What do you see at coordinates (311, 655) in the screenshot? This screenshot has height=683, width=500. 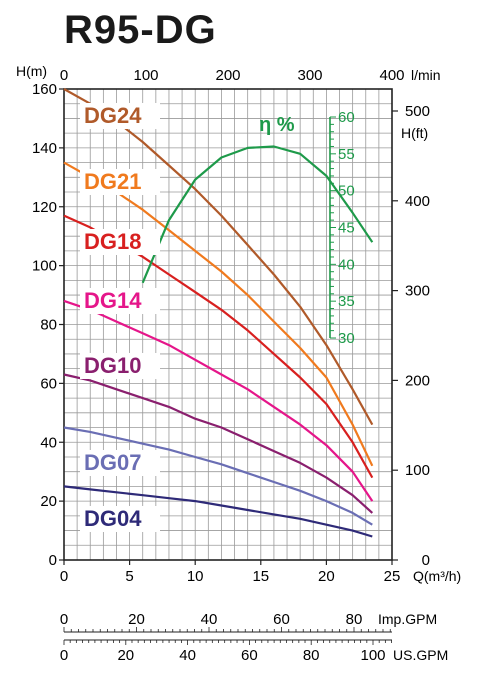 I see `us-gpm-tick-label: 80` at bounding box center [311, 655].